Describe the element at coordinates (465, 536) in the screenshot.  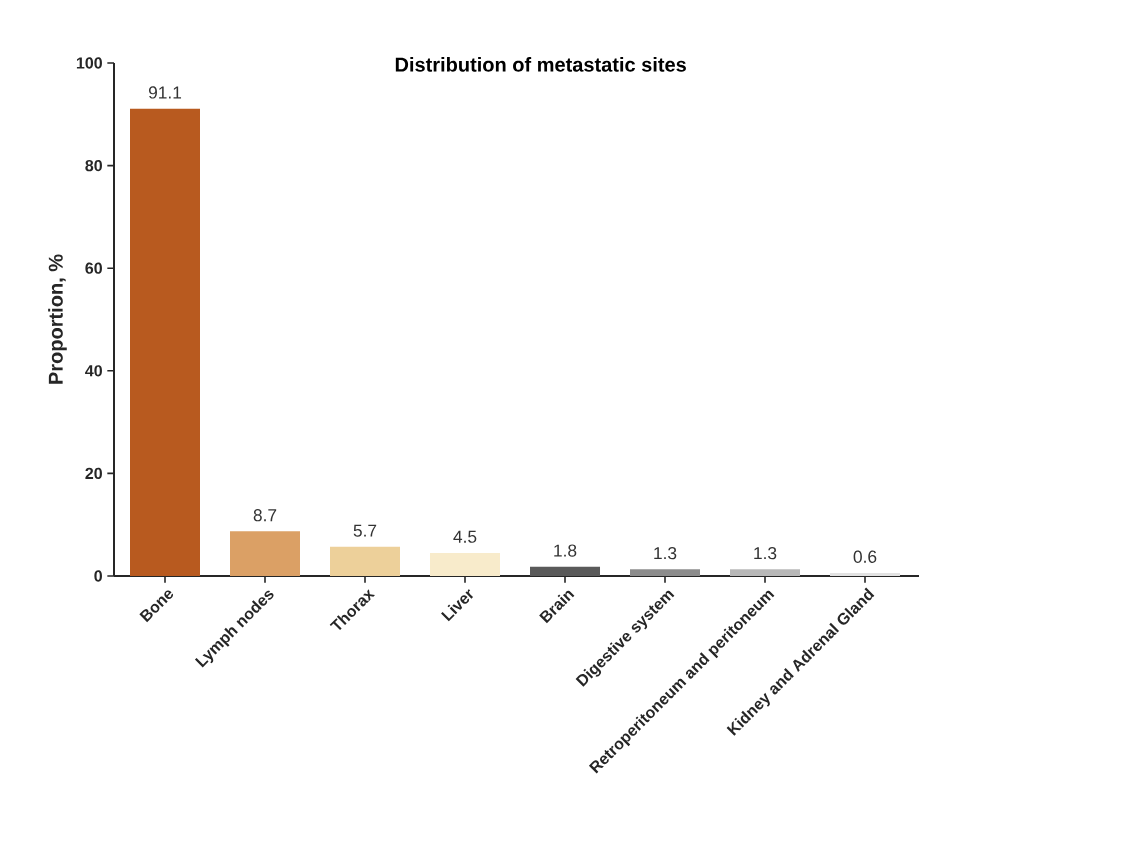
I see `data-label: 4.5` at that location.